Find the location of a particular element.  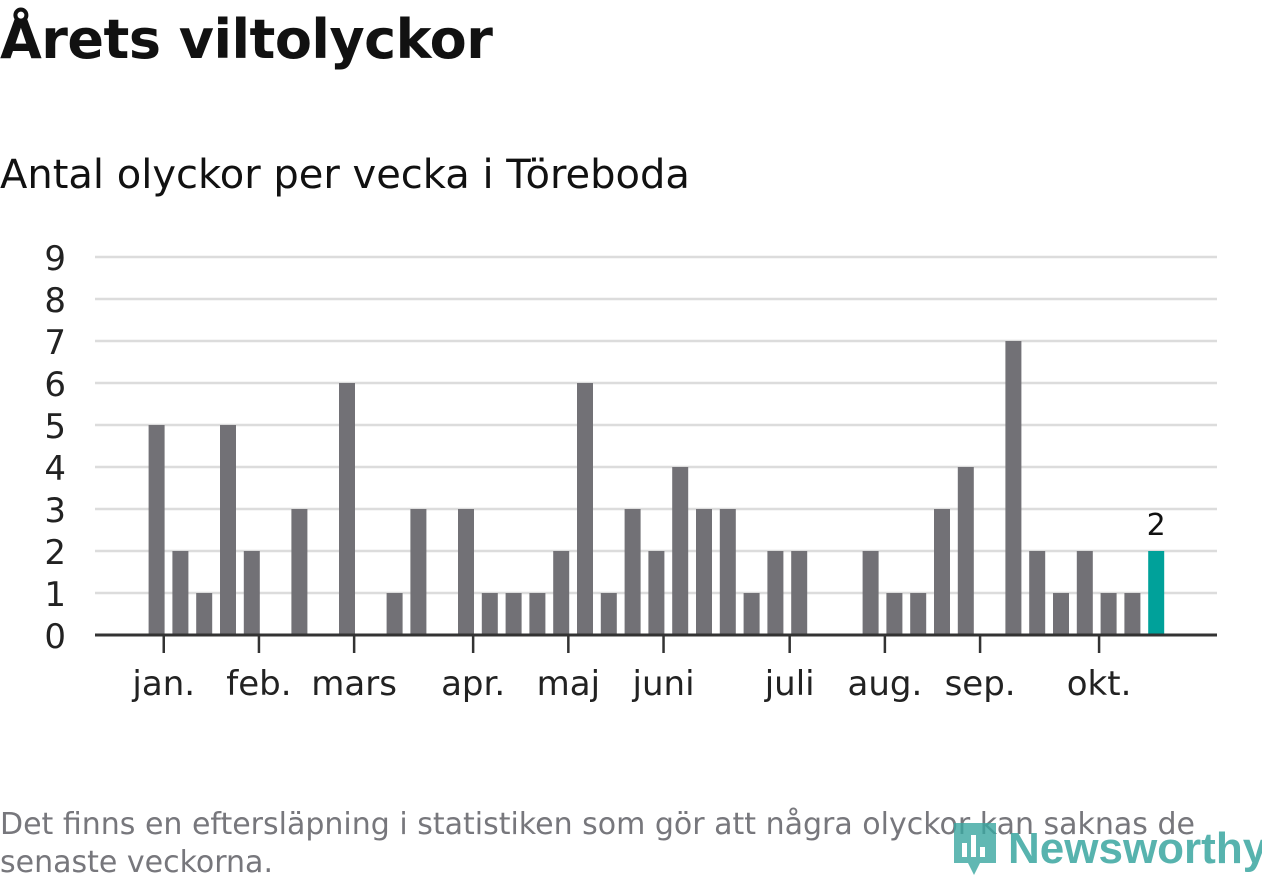

x-tick-label: juli is located at coordinates (789, 684).